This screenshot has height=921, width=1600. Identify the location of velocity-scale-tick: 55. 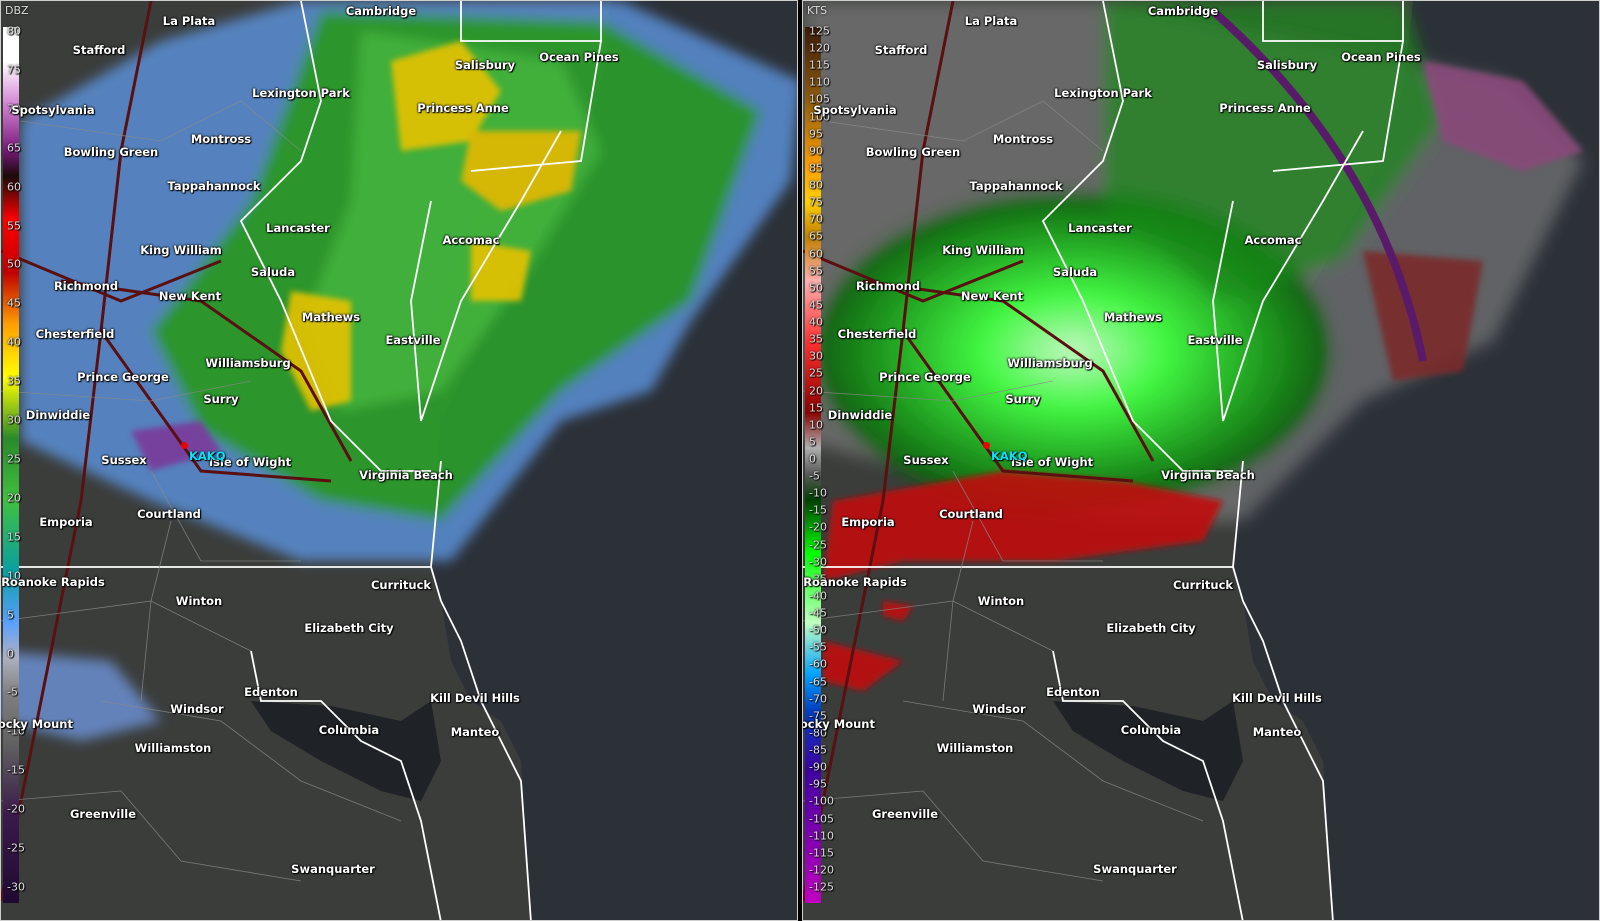
(816, 271).